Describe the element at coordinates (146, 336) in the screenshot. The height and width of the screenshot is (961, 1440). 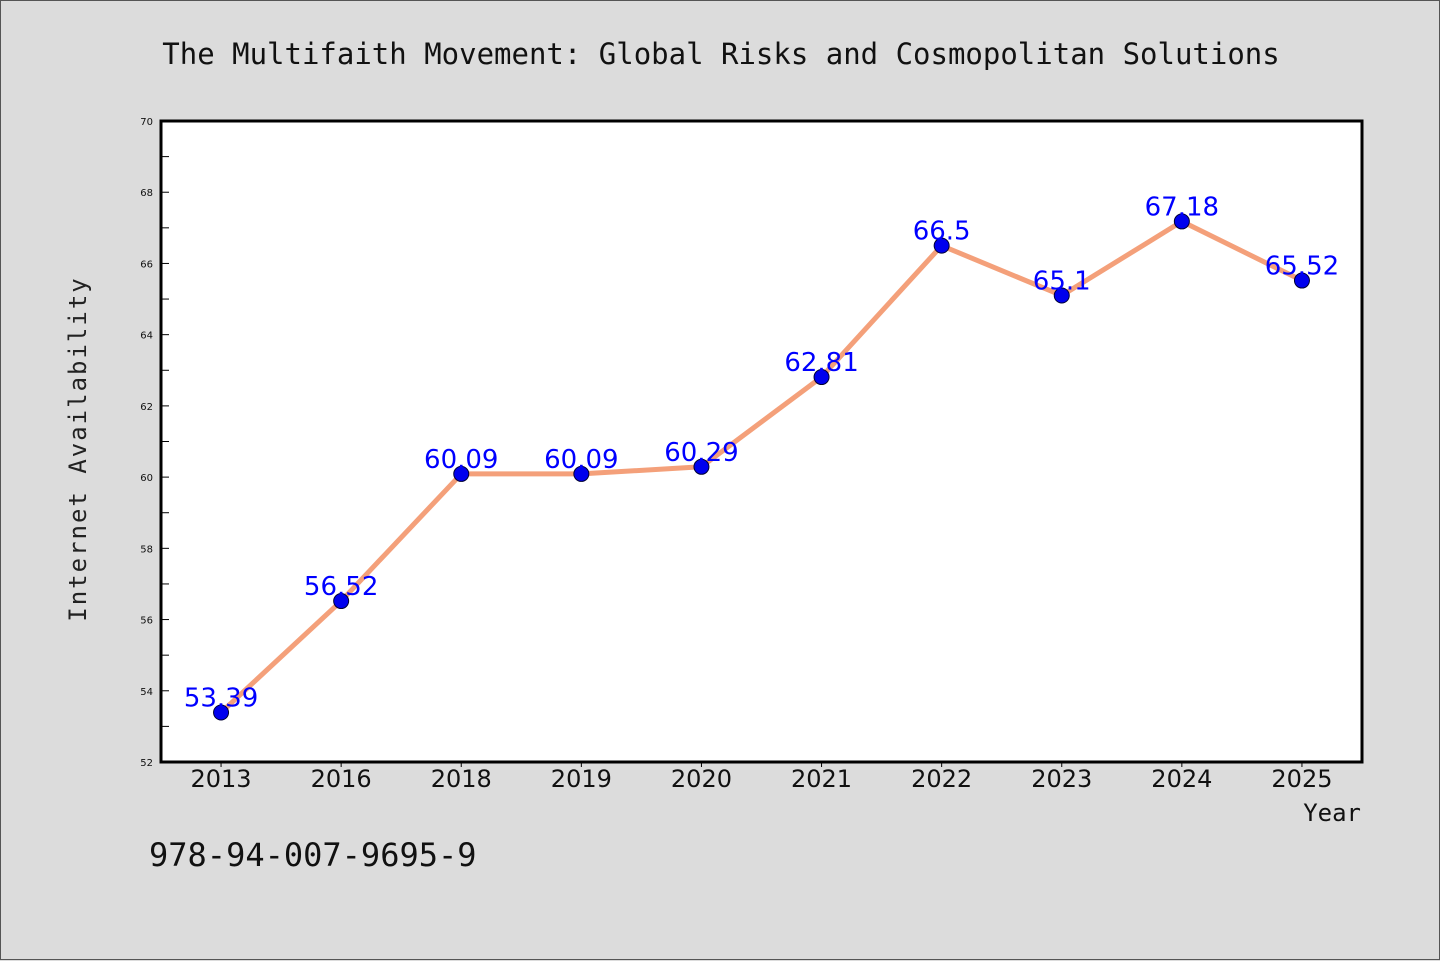
I see `y-tick-label: 64` at that location.